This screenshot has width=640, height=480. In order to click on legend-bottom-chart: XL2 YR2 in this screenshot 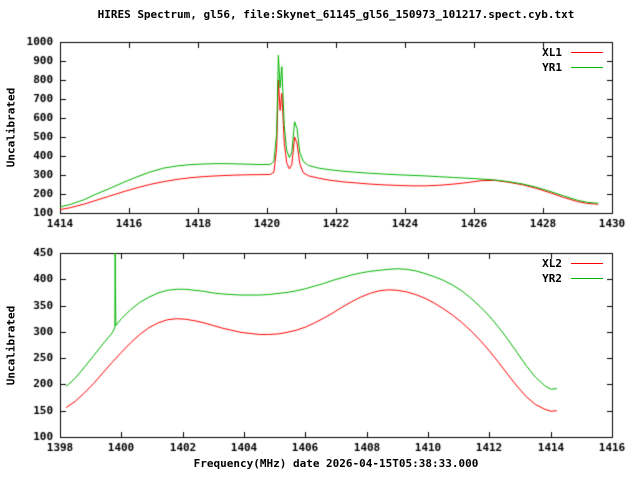, I will do `click(572, 270)`.